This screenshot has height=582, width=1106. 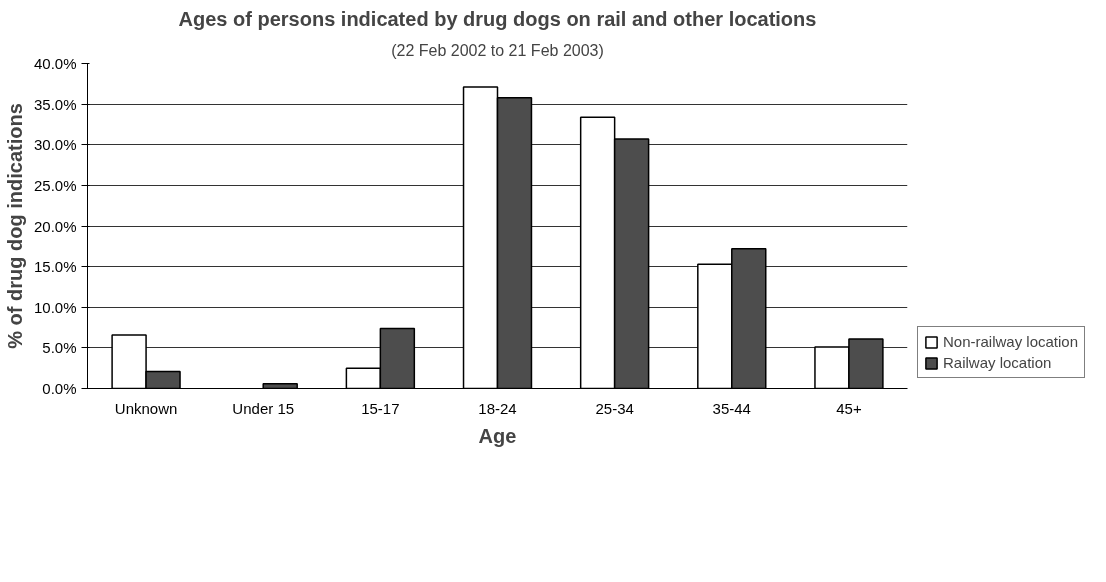 I want to click on y-tick-label: 30.0%, so click(x=55, y=145).